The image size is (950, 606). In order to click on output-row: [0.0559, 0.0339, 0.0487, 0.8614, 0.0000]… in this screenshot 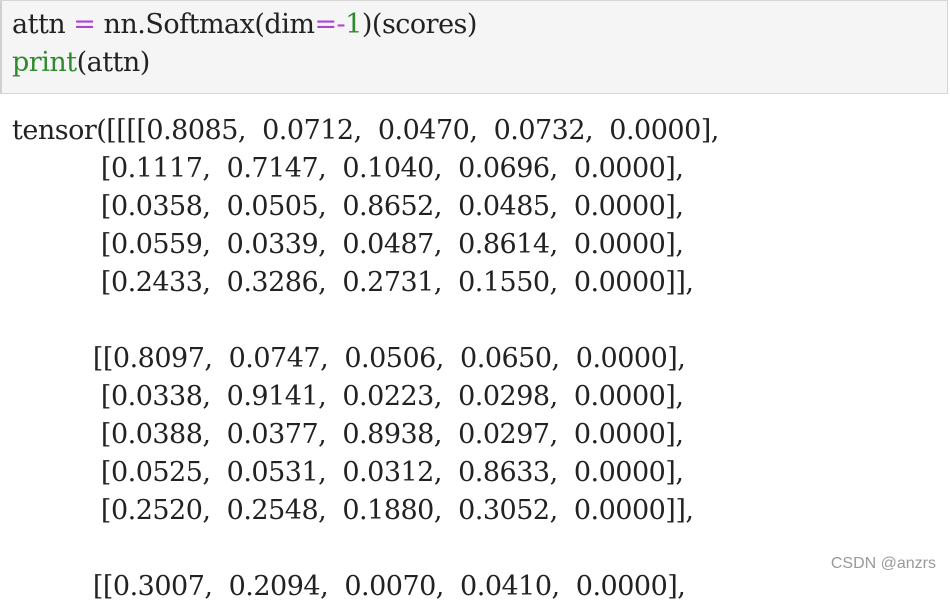, I will do `click(348, 244)`.